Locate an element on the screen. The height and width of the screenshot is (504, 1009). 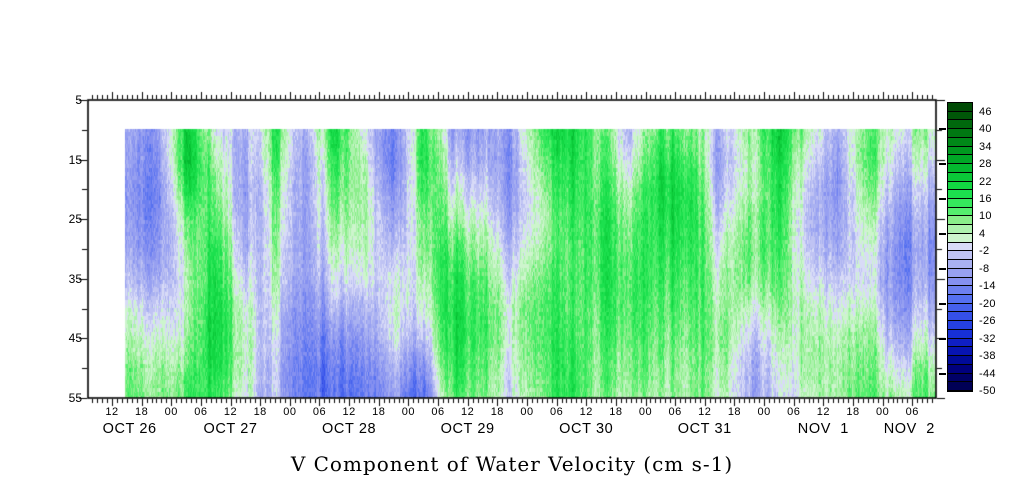
colorbar-tick-label: -44 is located at coordinates (987, 373).